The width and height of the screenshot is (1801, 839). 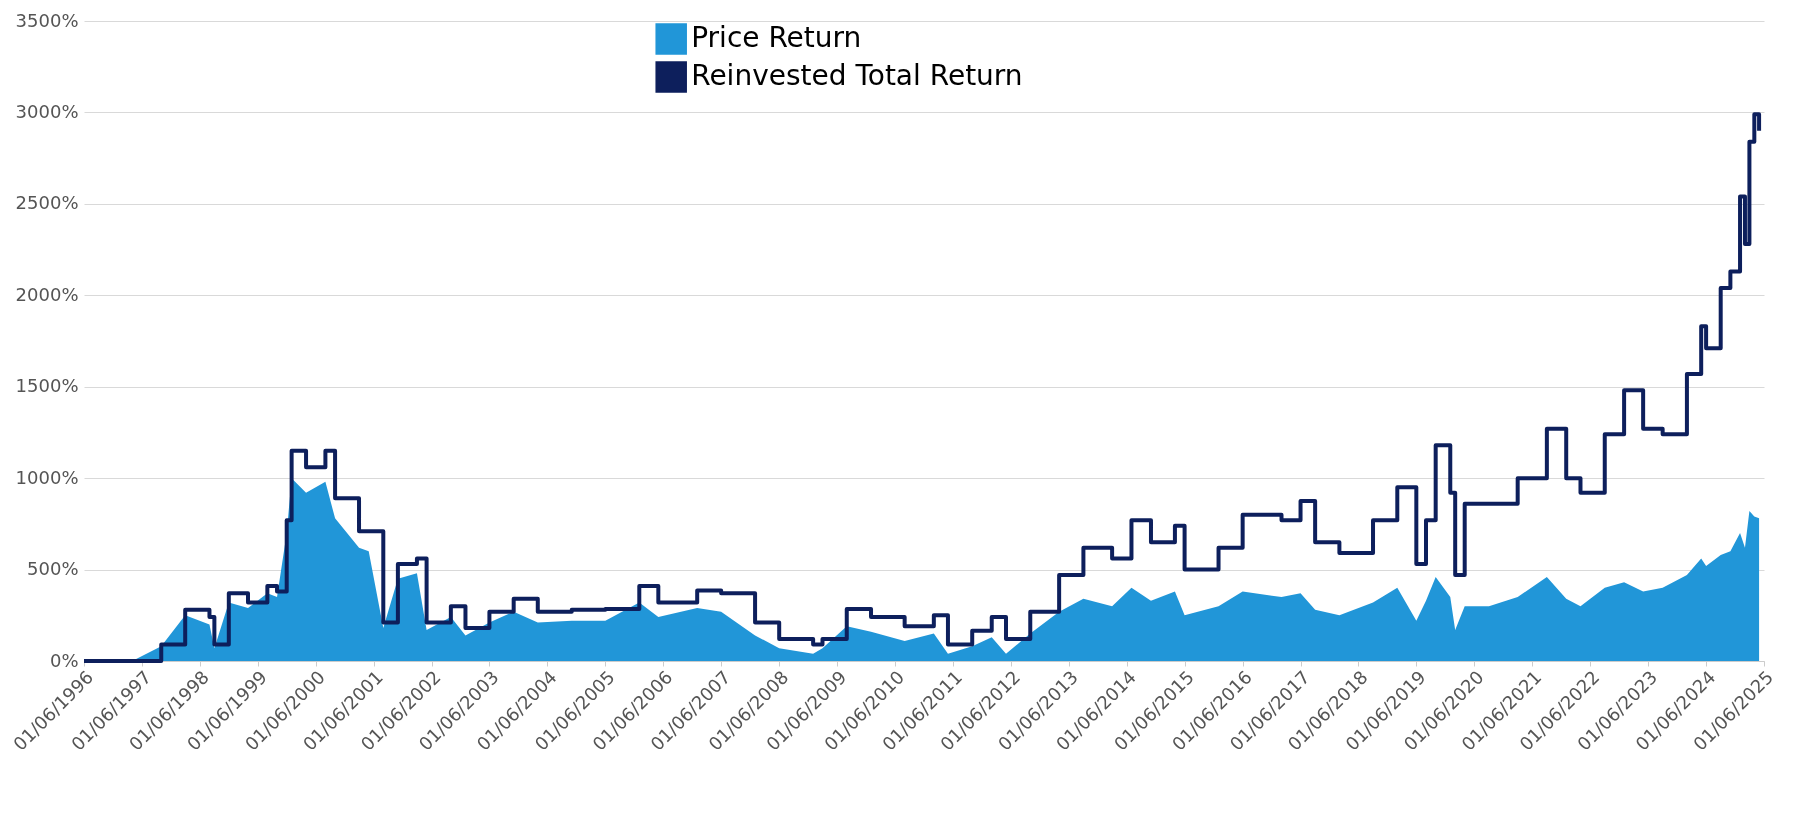 What do you see at coordinates (53, 569) in the screenshot?
I see `y-tick-label: 500%` at bounding box center [53, 569].